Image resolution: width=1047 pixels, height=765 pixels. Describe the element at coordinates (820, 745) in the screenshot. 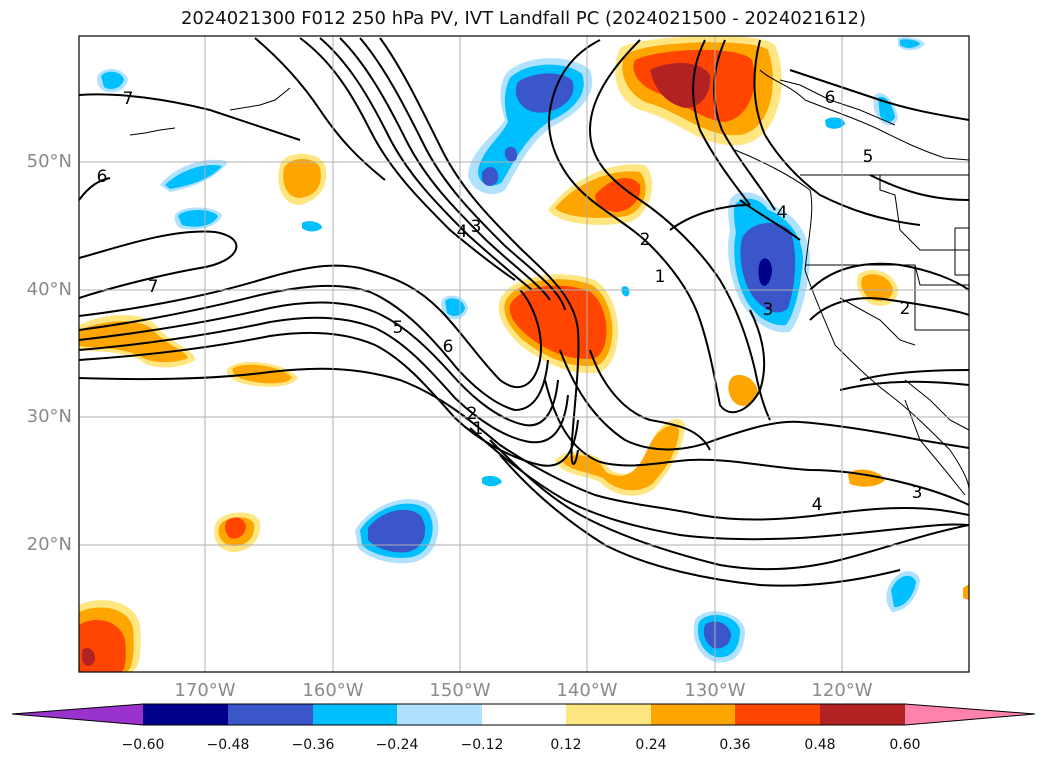

I see `colorbar-tick-label: 0.48` at that location.